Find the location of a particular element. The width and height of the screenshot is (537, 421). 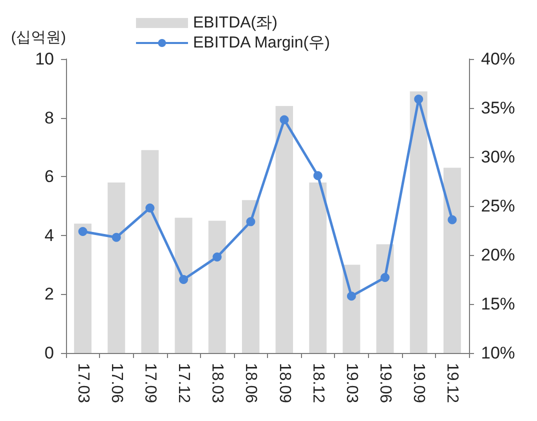

x-tick-label: 17.12 is located at coordinates (183, 383).